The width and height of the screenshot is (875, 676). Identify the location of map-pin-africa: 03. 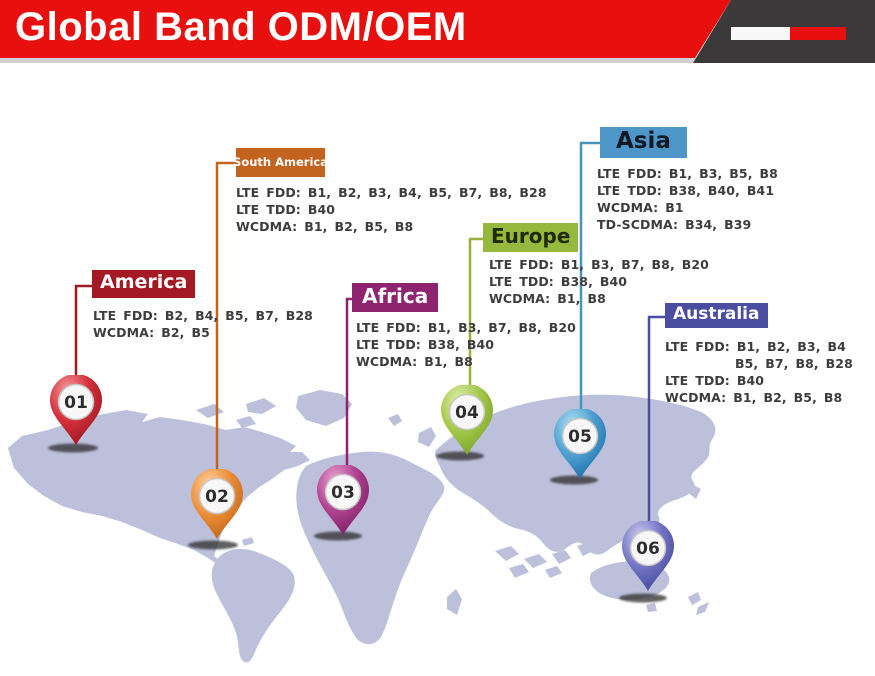
(343, 500).